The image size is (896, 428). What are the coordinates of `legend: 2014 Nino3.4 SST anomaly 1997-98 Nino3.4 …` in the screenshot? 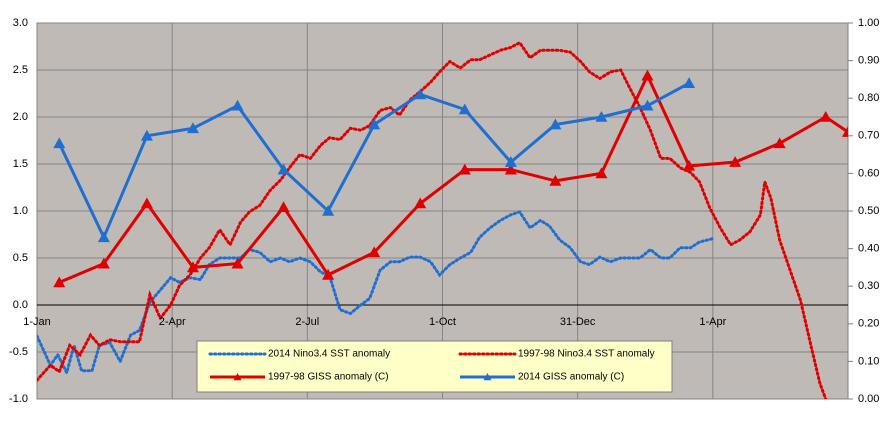 It's located at (434, 366).